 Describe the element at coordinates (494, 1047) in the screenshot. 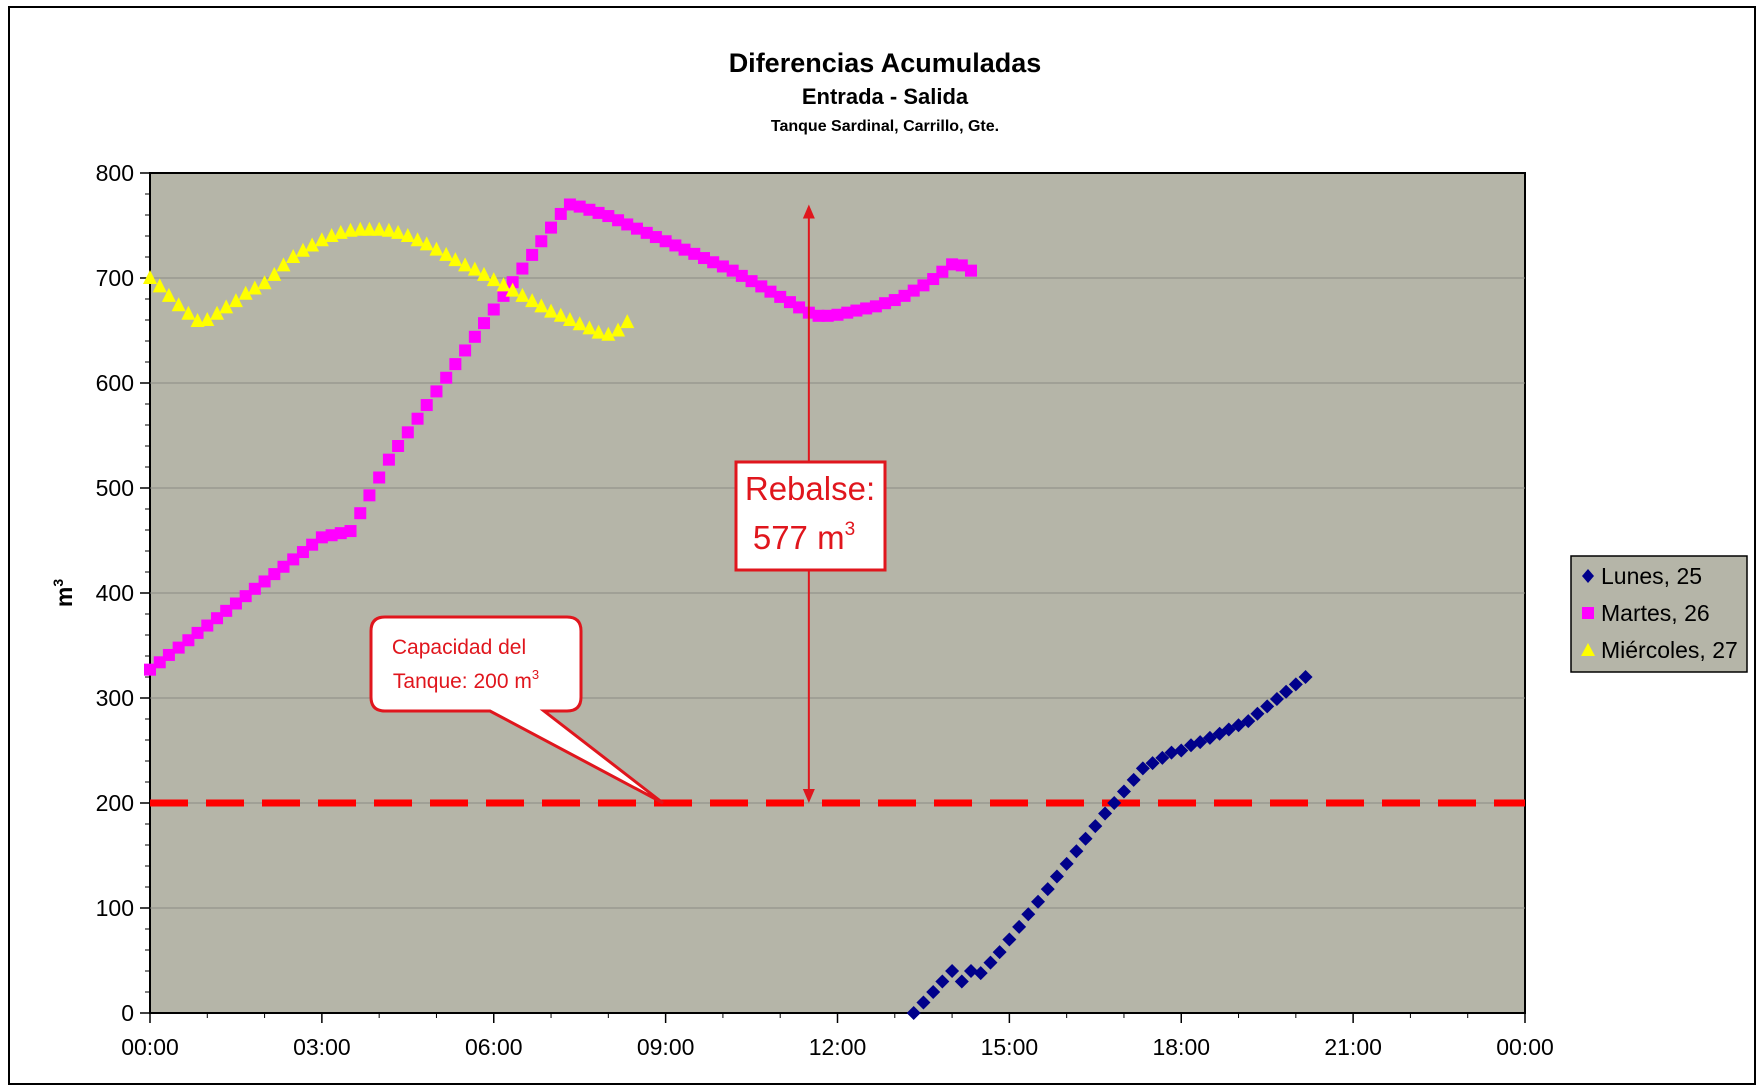

I see `x-tick-label: 06:00` at that location.